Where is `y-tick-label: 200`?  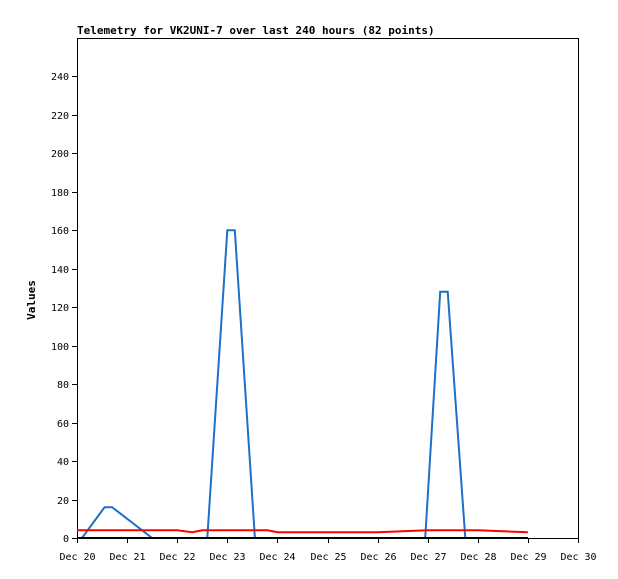
y-tick-label: 200 is located at coordinates (60, 154).